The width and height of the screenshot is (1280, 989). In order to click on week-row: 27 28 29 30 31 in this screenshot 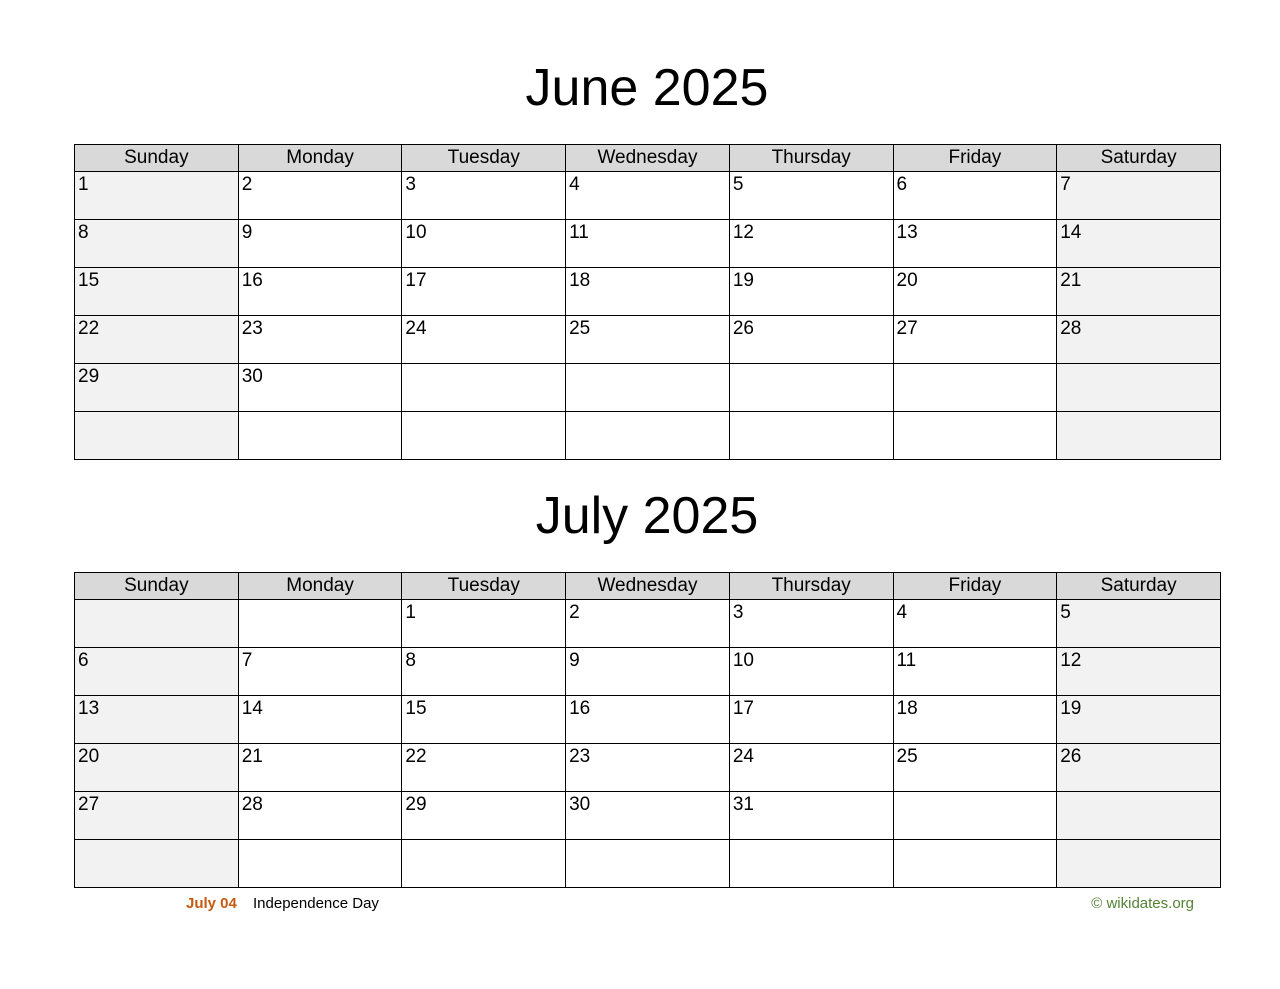, I will do `click(647, 815)`.